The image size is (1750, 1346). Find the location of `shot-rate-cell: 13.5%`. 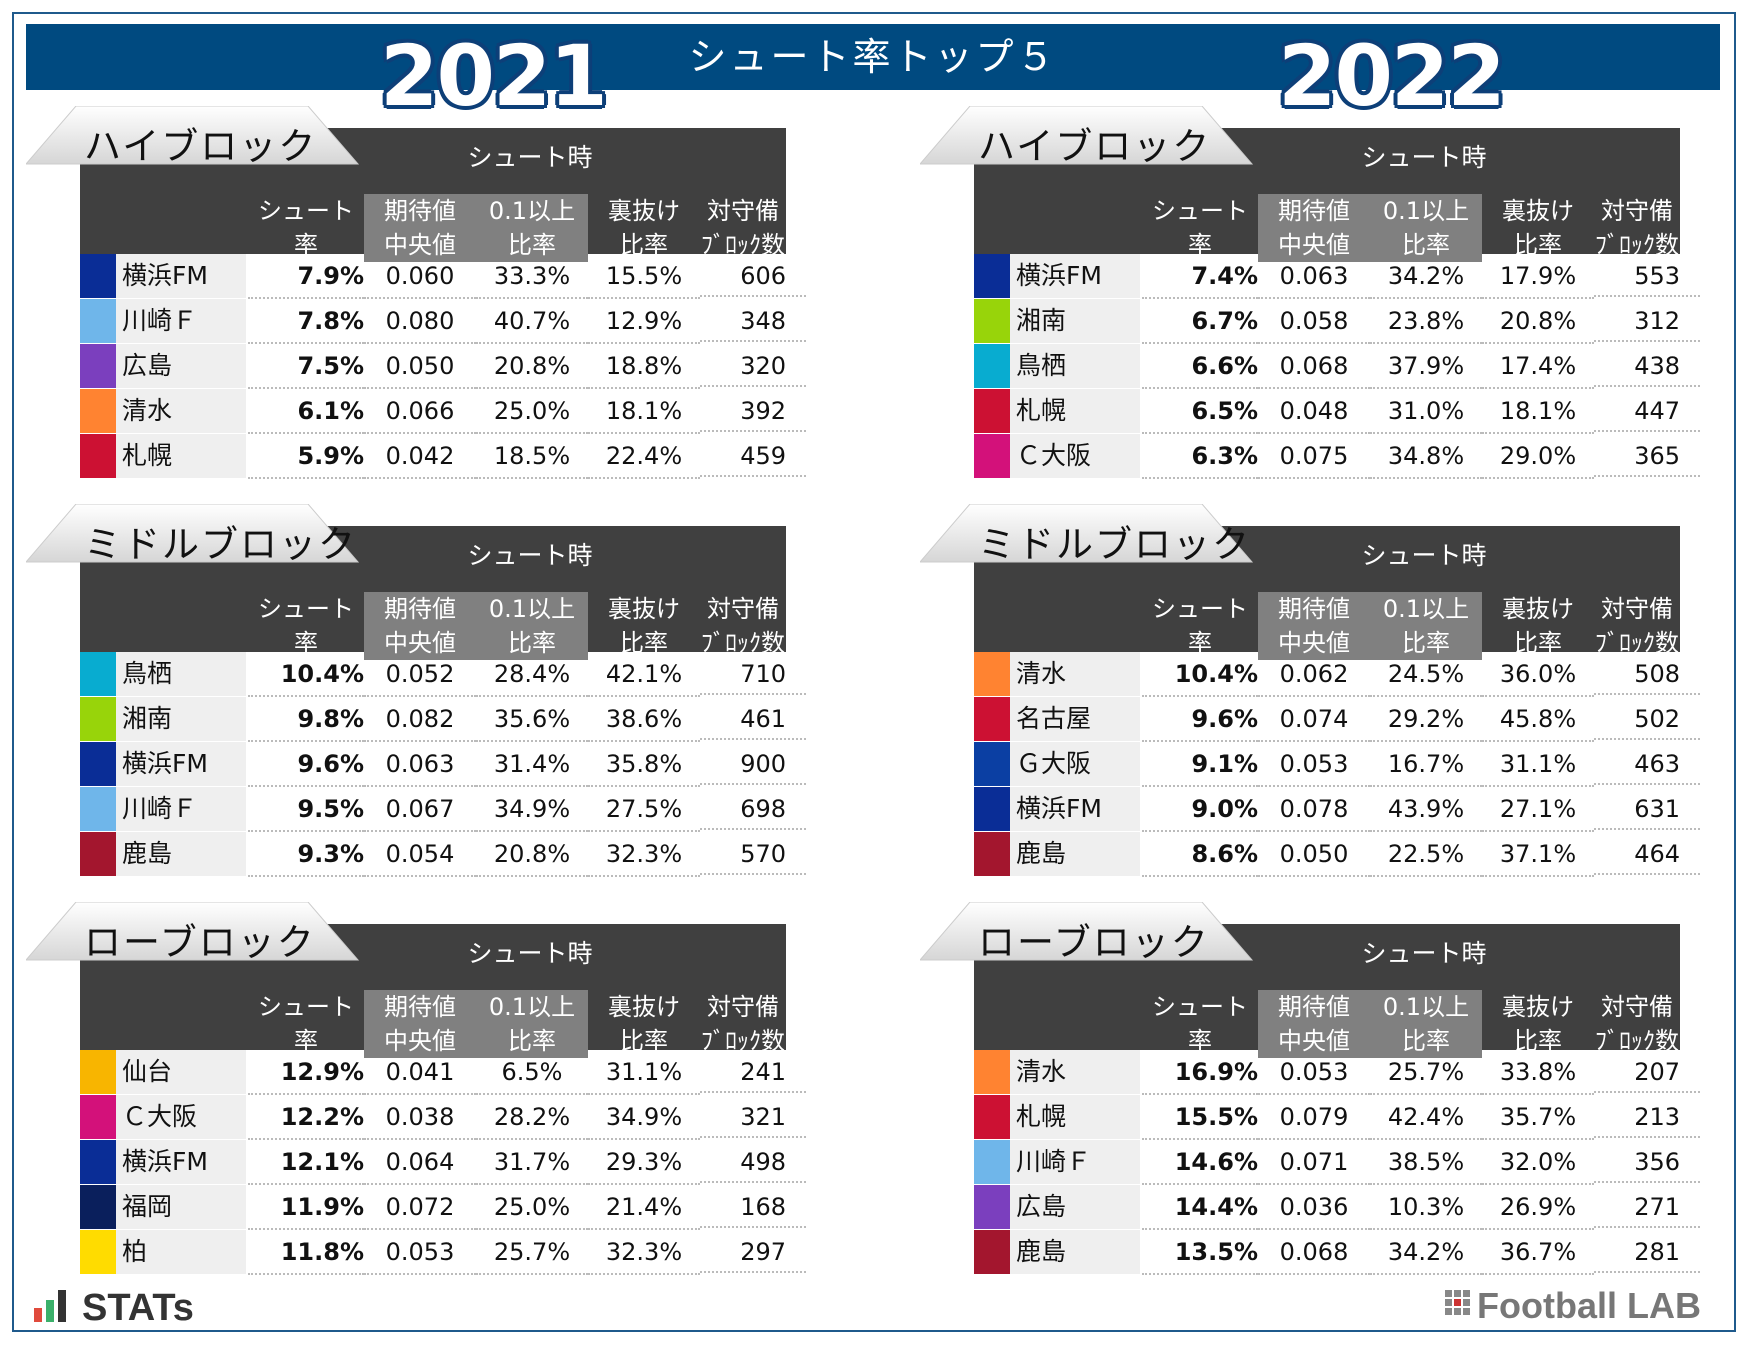

shot-rate-cell: 13.5% is located at coordinates (1200, 1252).